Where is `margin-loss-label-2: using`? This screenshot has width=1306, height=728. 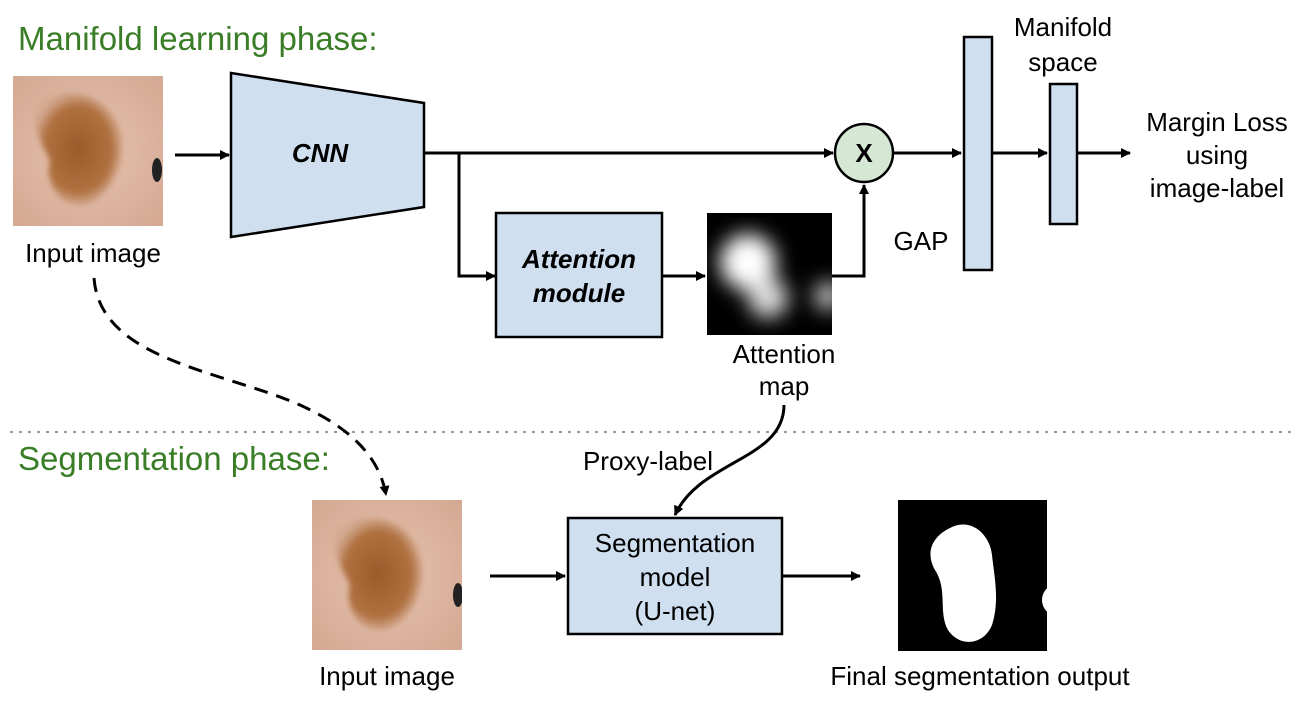 margin-loss-label-2: using is located at coordinates (1217, 155).